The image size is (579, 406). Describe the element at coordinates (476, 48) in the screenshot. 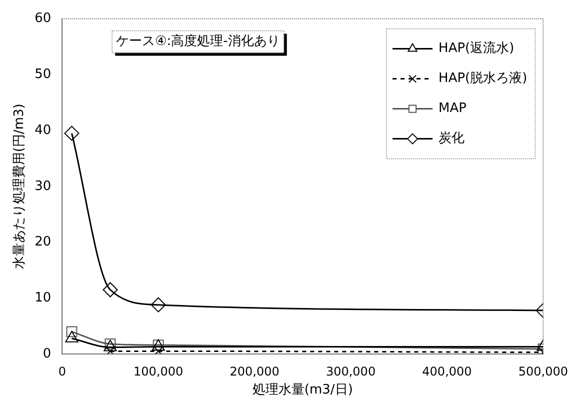

I see `legend-label: HAP(返流水)` at that location.